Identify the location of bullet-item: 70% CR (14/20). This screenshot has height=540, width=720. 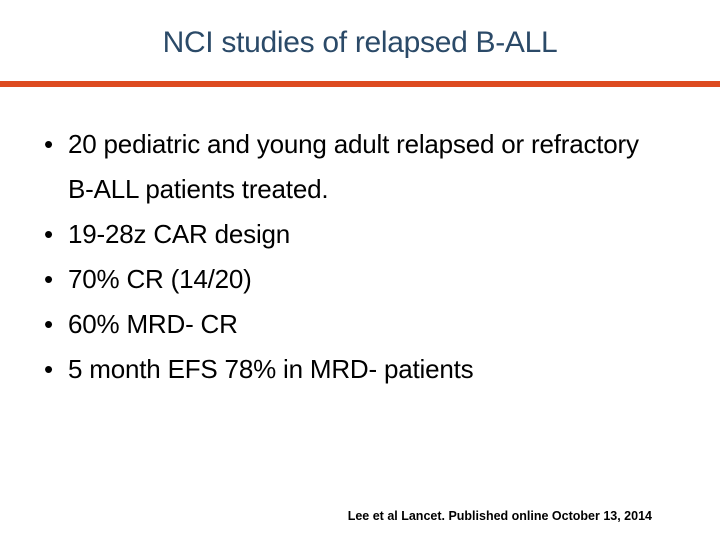
(356, 279).